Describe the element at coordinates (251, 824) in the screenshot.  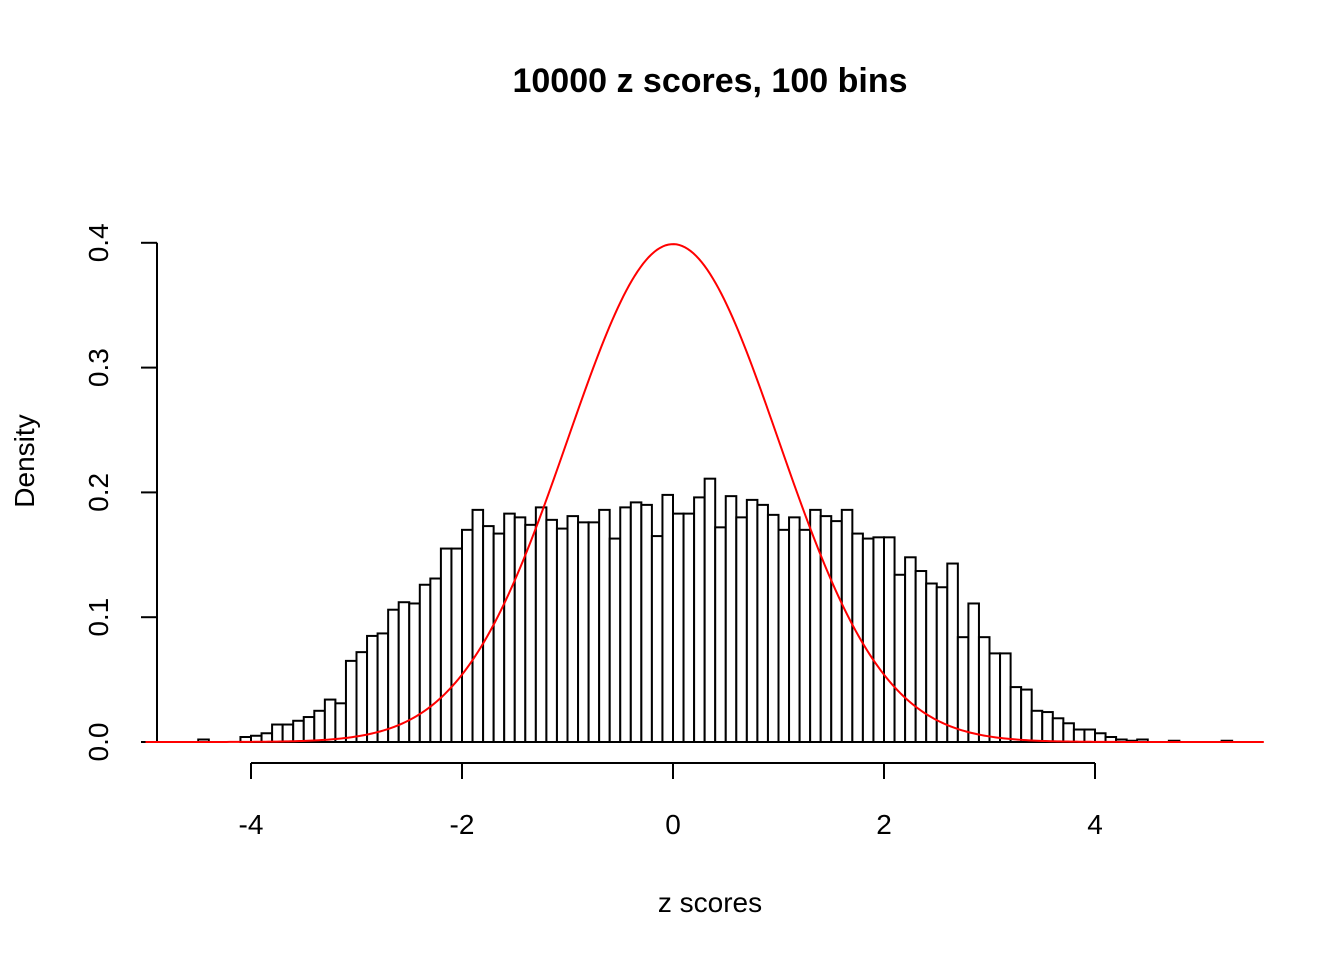
I see `x-tick-label: -4` at that location.